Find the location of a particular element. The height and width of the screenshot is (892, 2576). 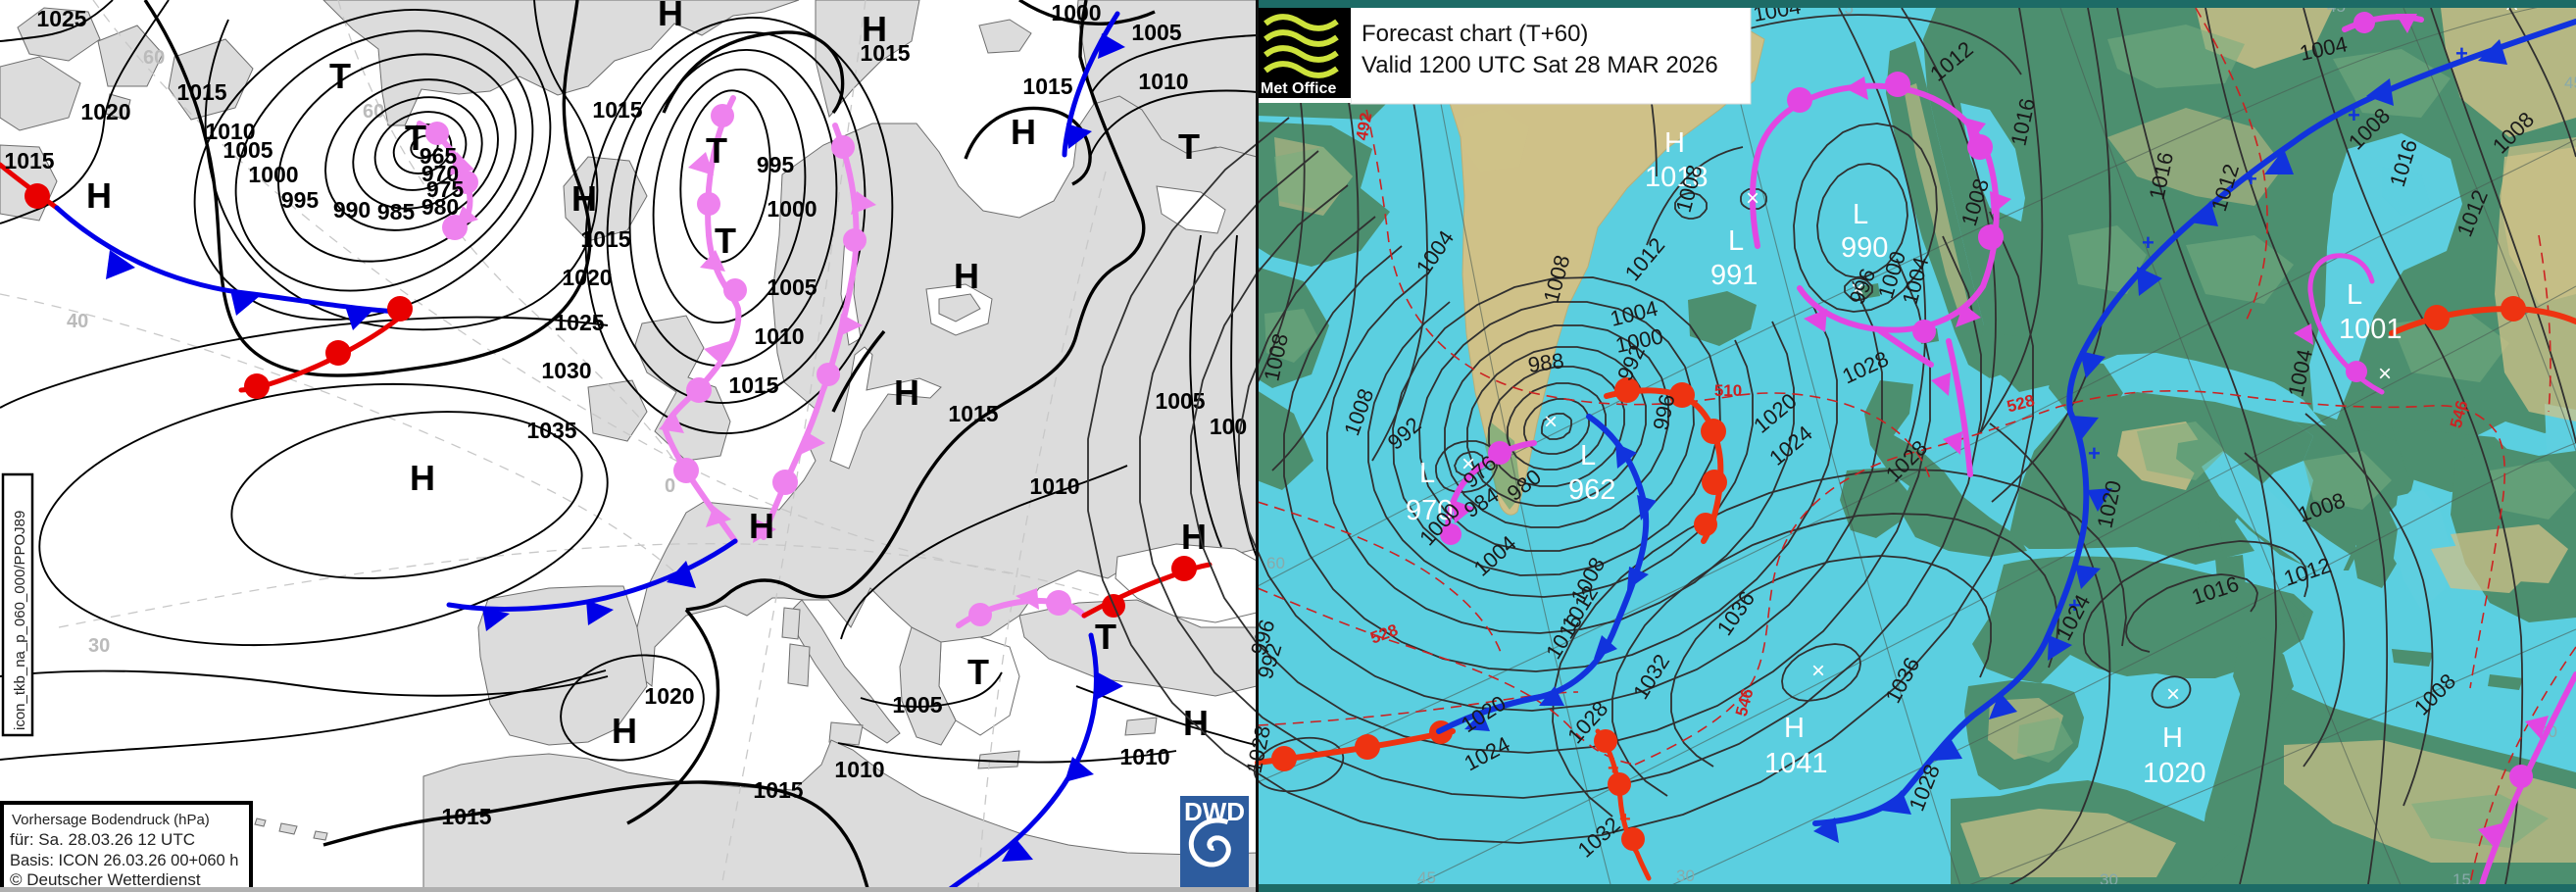

svg-text: 985 is located at coordinates (396, 211).